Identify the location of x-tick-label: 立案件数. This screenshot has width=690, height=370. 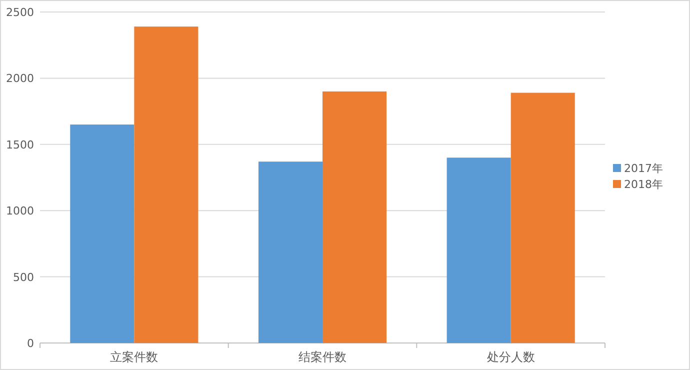
(134, 357).